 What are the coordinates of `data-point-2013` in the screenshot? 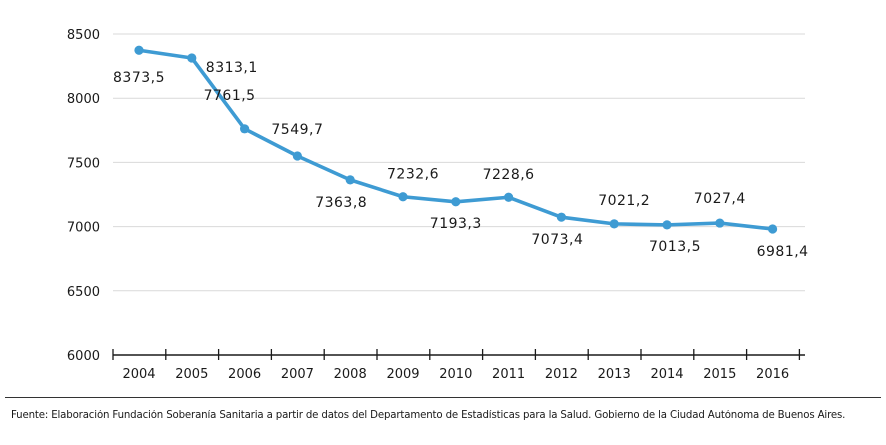 It's located at (614, 224).